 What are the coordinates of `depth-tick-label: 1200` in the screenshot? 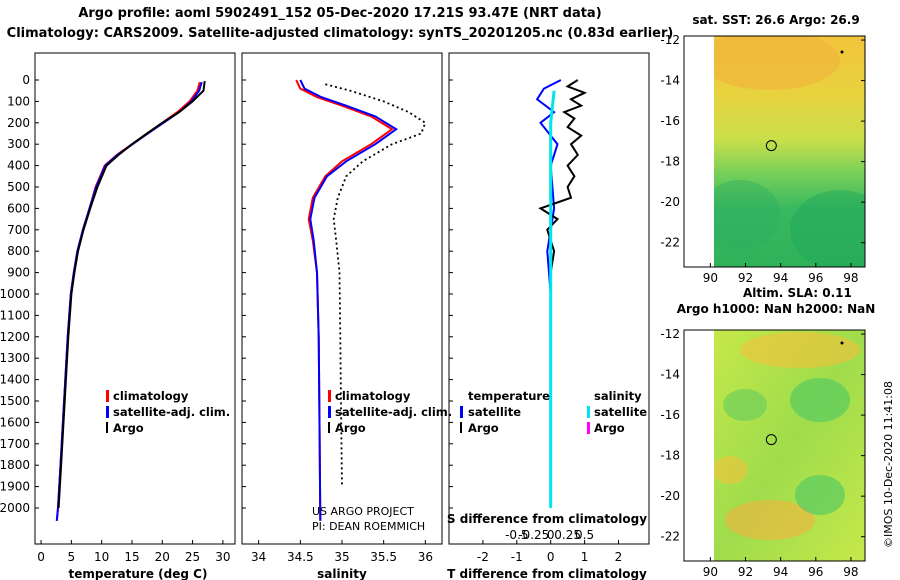 It's located at (15, 337).